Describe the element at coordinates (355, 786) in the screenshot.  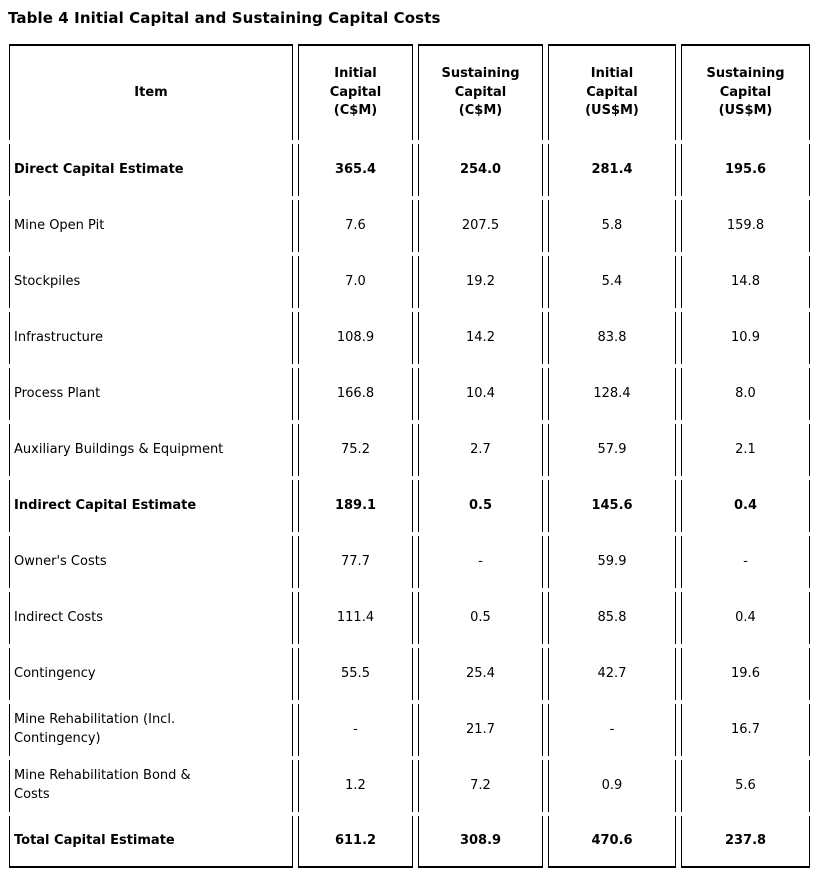
I see `value-cell: 1.2` at that location.